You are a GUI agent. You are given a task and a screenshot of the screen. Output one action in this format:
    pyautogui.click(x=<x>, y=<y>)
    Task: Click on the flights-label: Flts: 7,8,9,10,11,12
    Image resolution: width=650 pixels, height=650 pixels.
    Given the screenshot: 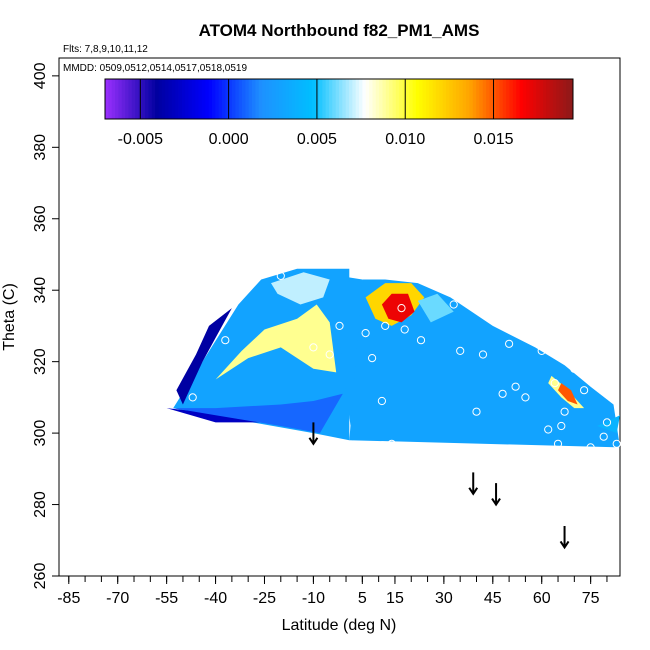 What is the action you would take?
    pyautogui.click(x=105, y=49)
    